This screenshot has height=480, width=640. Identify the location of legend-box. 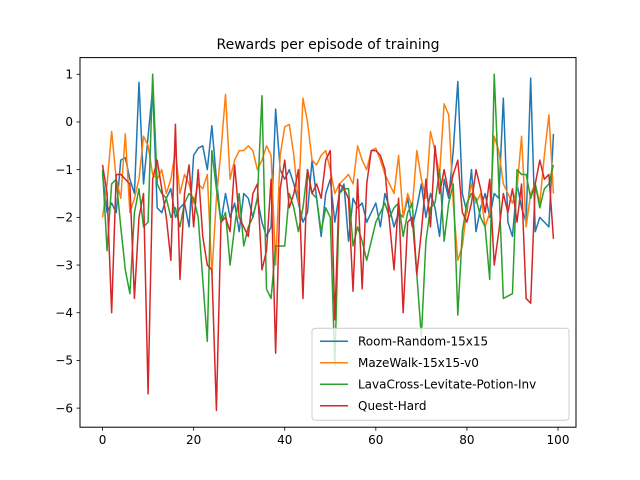
(440, 374).